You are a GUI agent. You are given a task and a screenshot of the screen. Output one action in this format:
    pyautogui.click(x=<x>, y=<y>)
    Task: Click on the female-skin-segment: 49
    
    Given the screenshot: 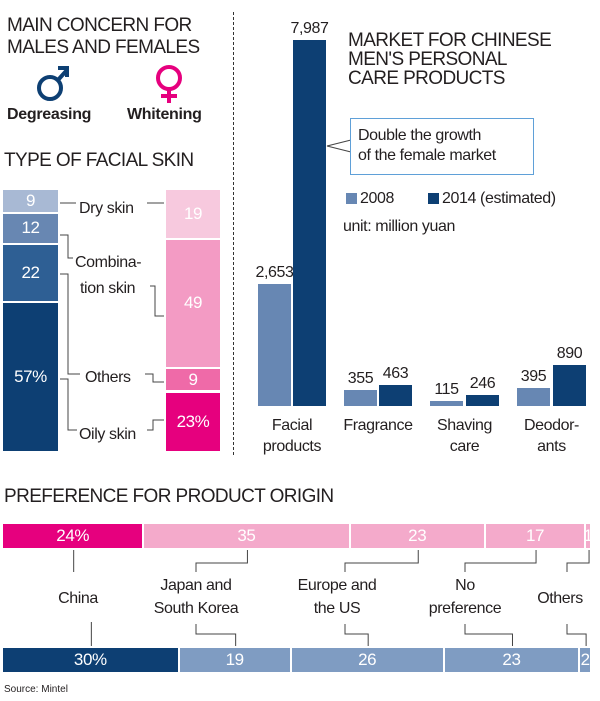 What is the action you would take?
    pyautogui.click(x=193, y=303)
    